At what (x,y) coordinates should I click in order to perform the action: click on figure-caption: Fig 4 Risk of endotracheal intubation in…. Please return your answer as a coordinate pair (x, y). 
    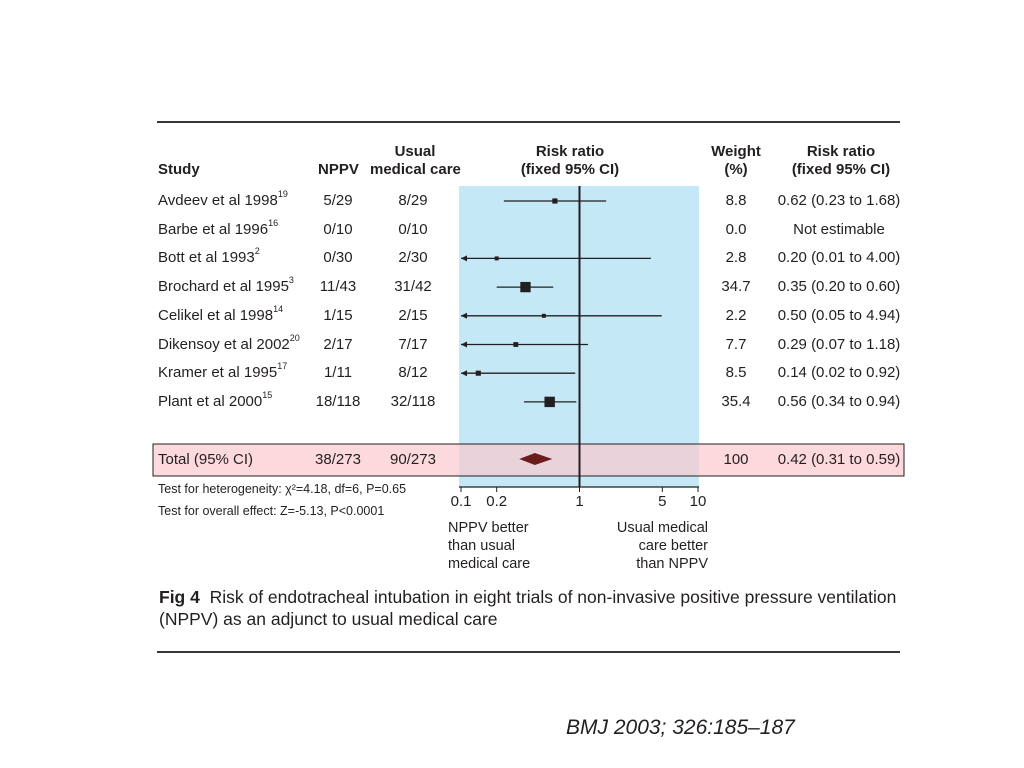
    Looking at the image, I should click on (529, 608).